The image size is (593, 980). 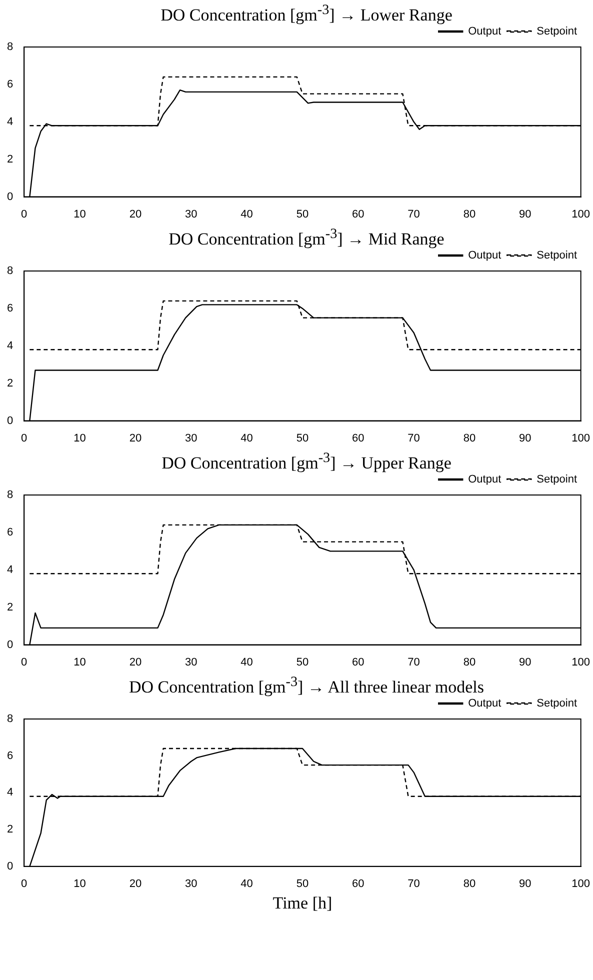 I want to click on x-axis-title: Time [h], so click(x=302, y=902).